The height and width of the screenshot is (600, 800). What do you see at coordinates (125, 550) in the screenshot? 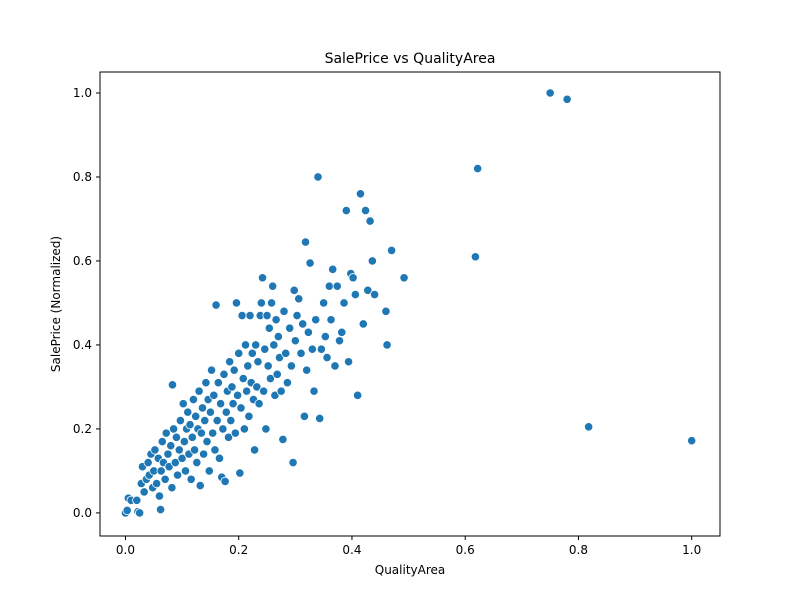
I see `x-tick-label: 0.0` at bounding box center [125, 550].